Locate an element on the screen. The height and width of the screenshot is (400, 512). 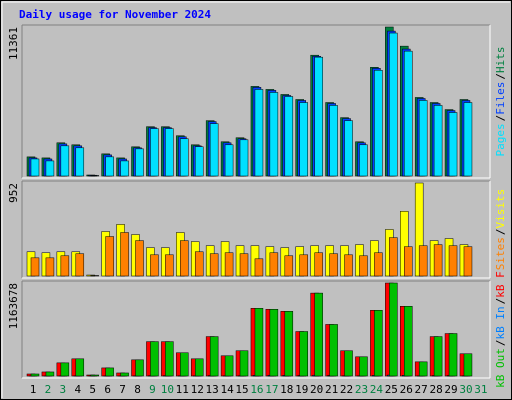
x-tick-label: 20 is located at coordinates (316, 389).